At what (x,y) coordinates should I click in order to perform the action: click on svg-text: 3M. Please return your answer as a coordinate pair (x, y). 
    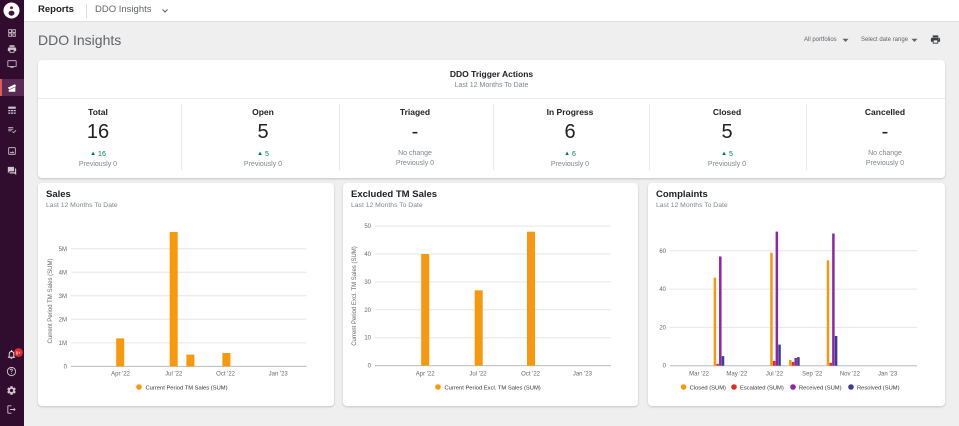
    Looking at the image, I should click on (63, 297).